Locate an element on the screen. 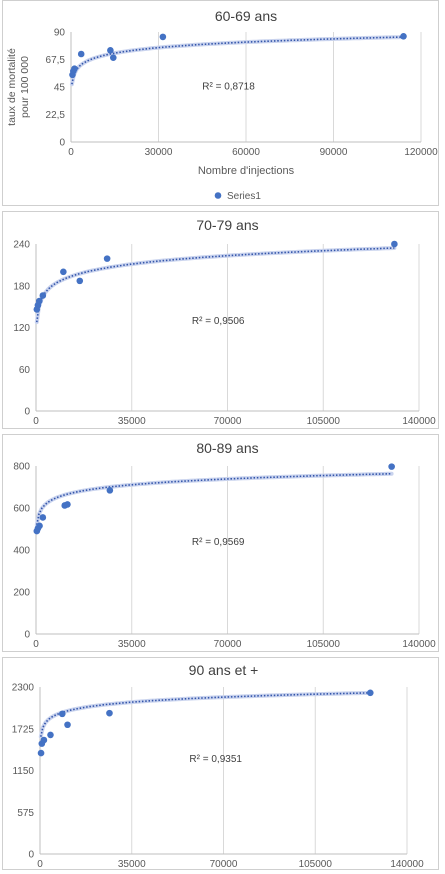  x-axis-label: Nombre d'injections is located at coordinates (246, 171).